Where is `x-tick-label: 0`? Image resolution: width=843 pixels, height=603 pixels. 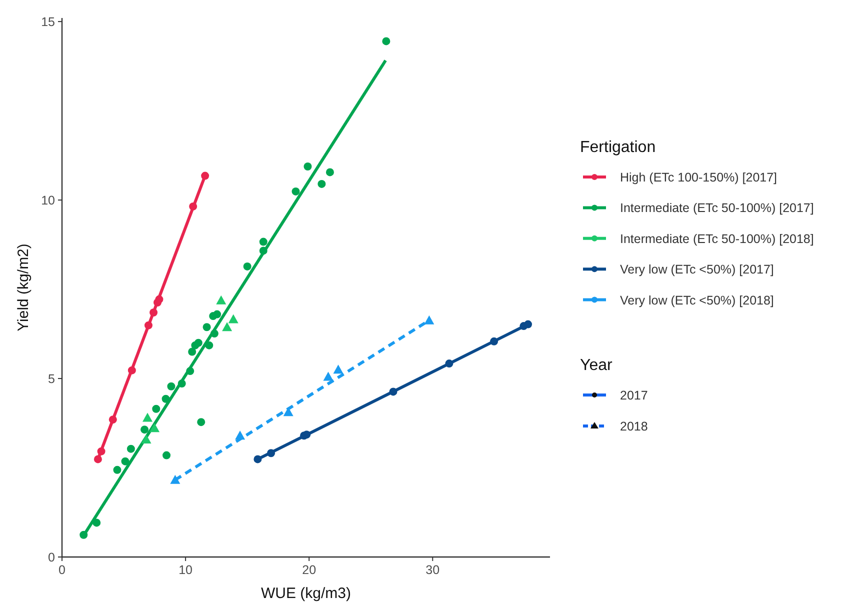 x-tick-label: 0 is located at coordinates (62, 570).